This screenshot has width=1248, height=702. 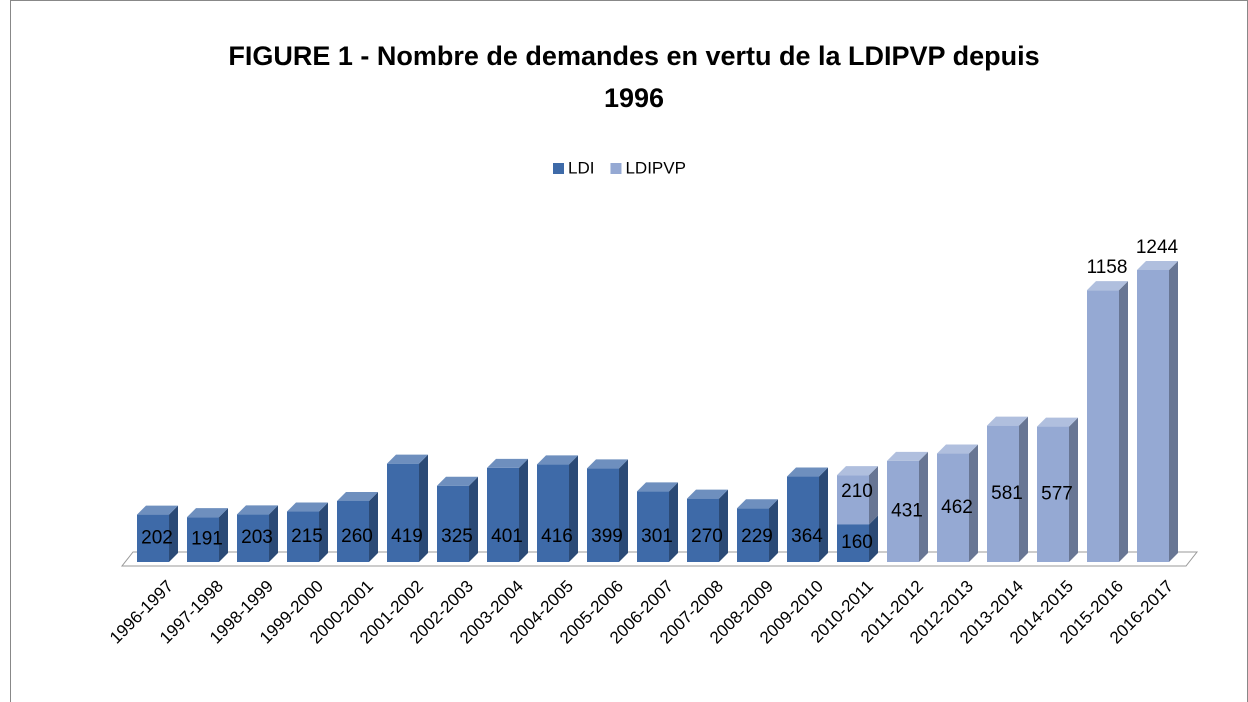 I want to click on data-label: 260, so click(x=357, y=536).